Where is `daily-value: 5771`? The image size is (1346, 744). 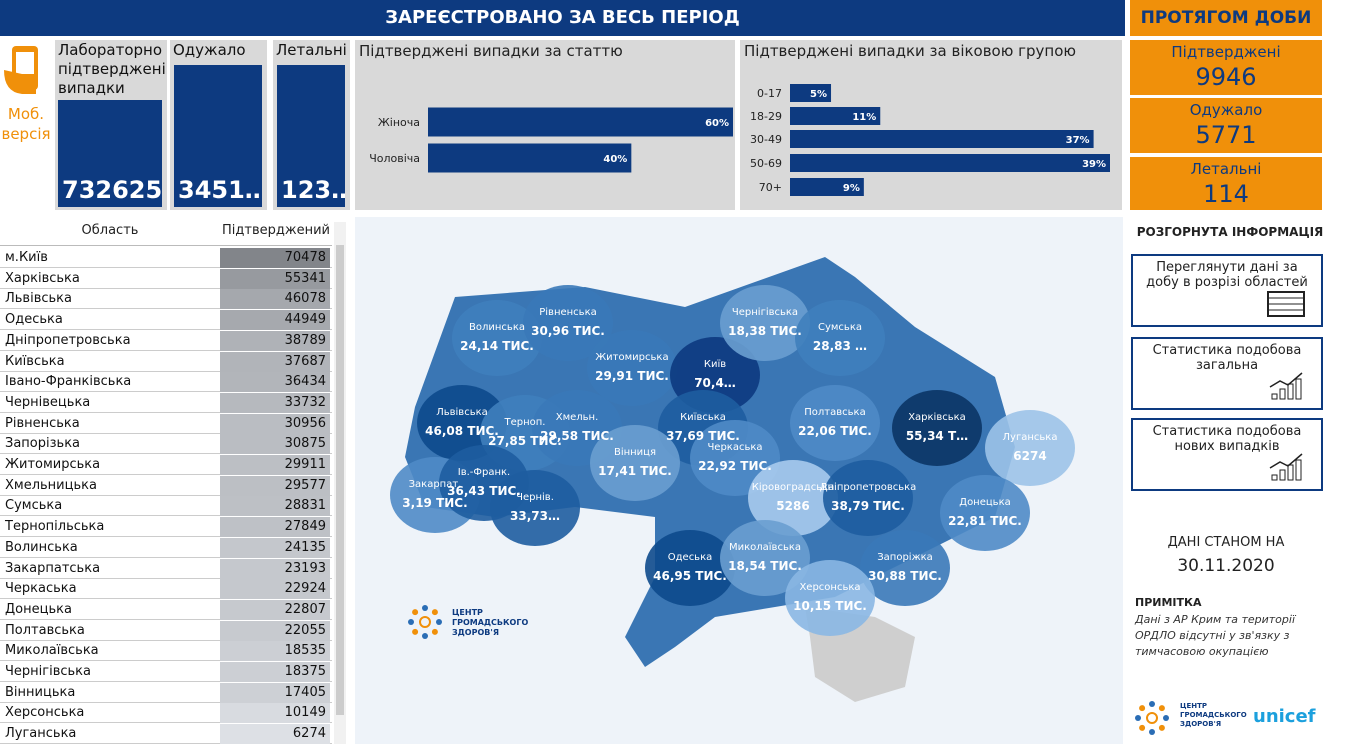 daily-value: 5771 is located at coordinates (1226, 135).